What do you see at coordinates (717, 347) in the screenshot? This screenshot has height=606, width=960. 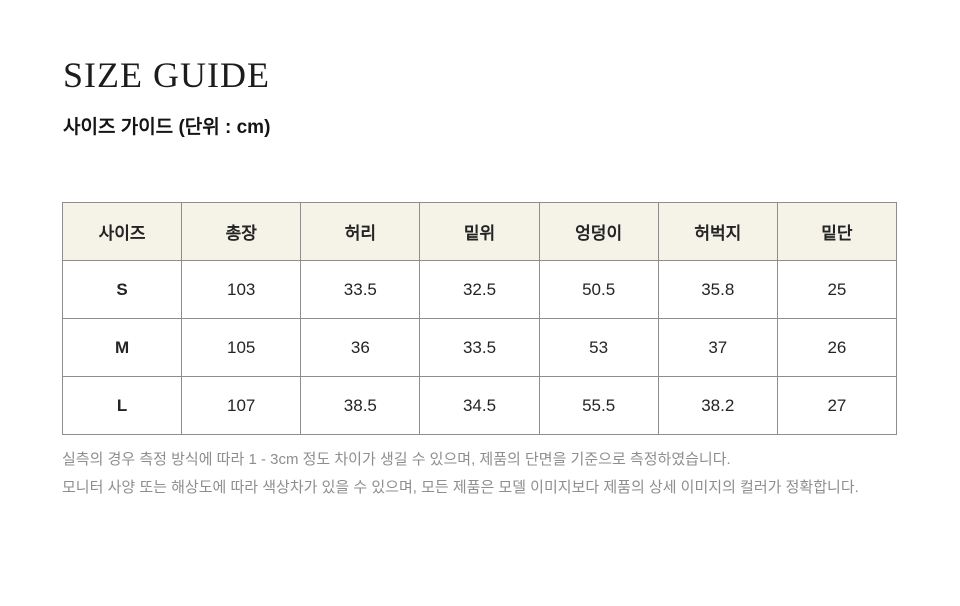 I see `cell-value: 37` at bounding box center [717, 347].